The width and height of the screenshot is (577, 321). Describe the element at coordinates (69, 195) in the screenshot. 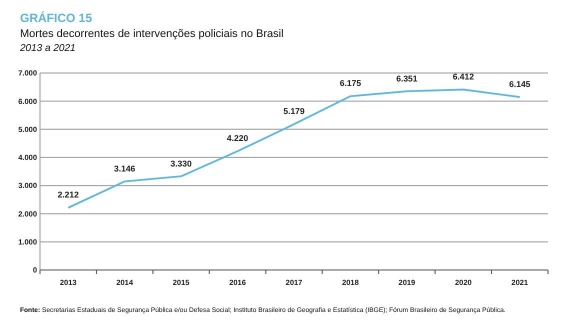

I see `data-label: 2.212` at that location.